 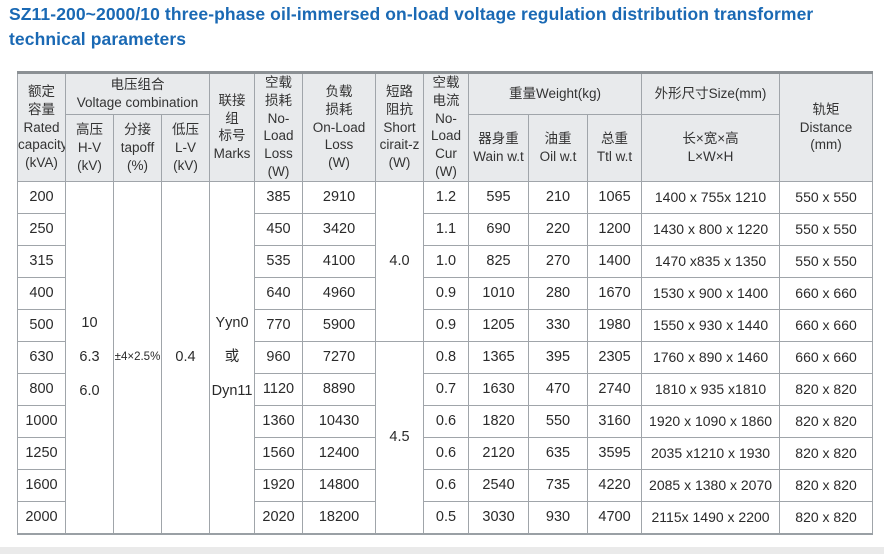 I want to click on cell-oil-weight: 635, so click(x=558, y=453).